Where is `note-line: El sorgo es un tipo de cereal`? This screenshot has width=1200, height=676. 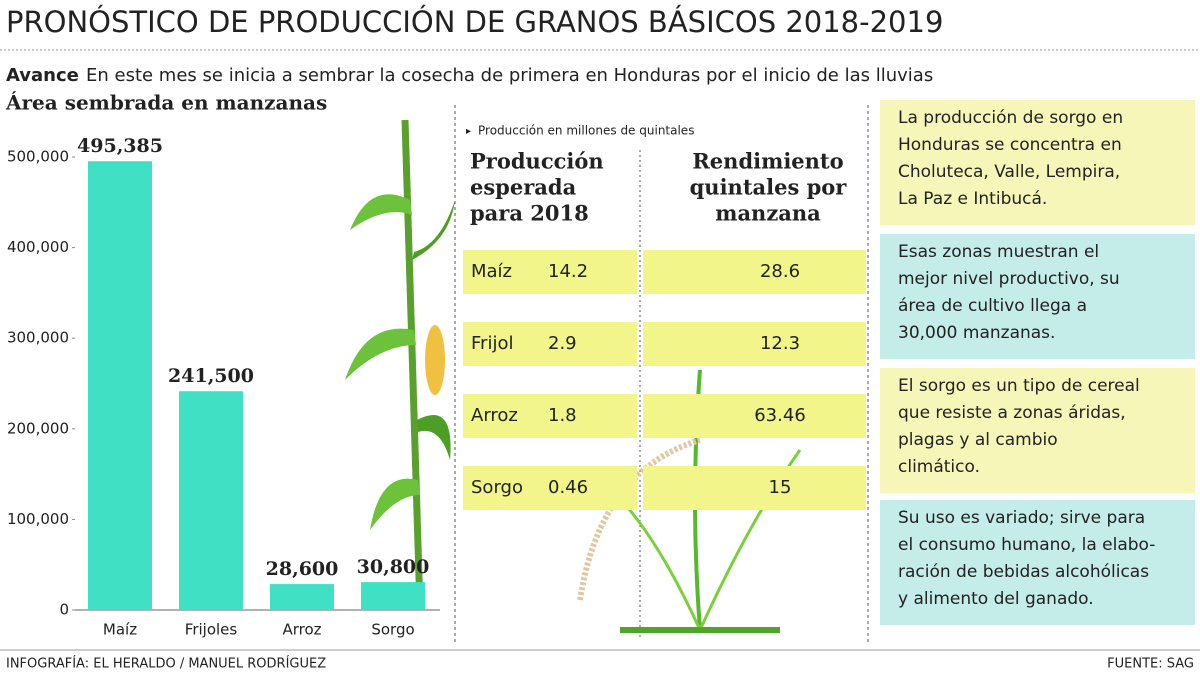
note-line: El sorgo es un tipo de cereal is located at coordinates (1019, 386).